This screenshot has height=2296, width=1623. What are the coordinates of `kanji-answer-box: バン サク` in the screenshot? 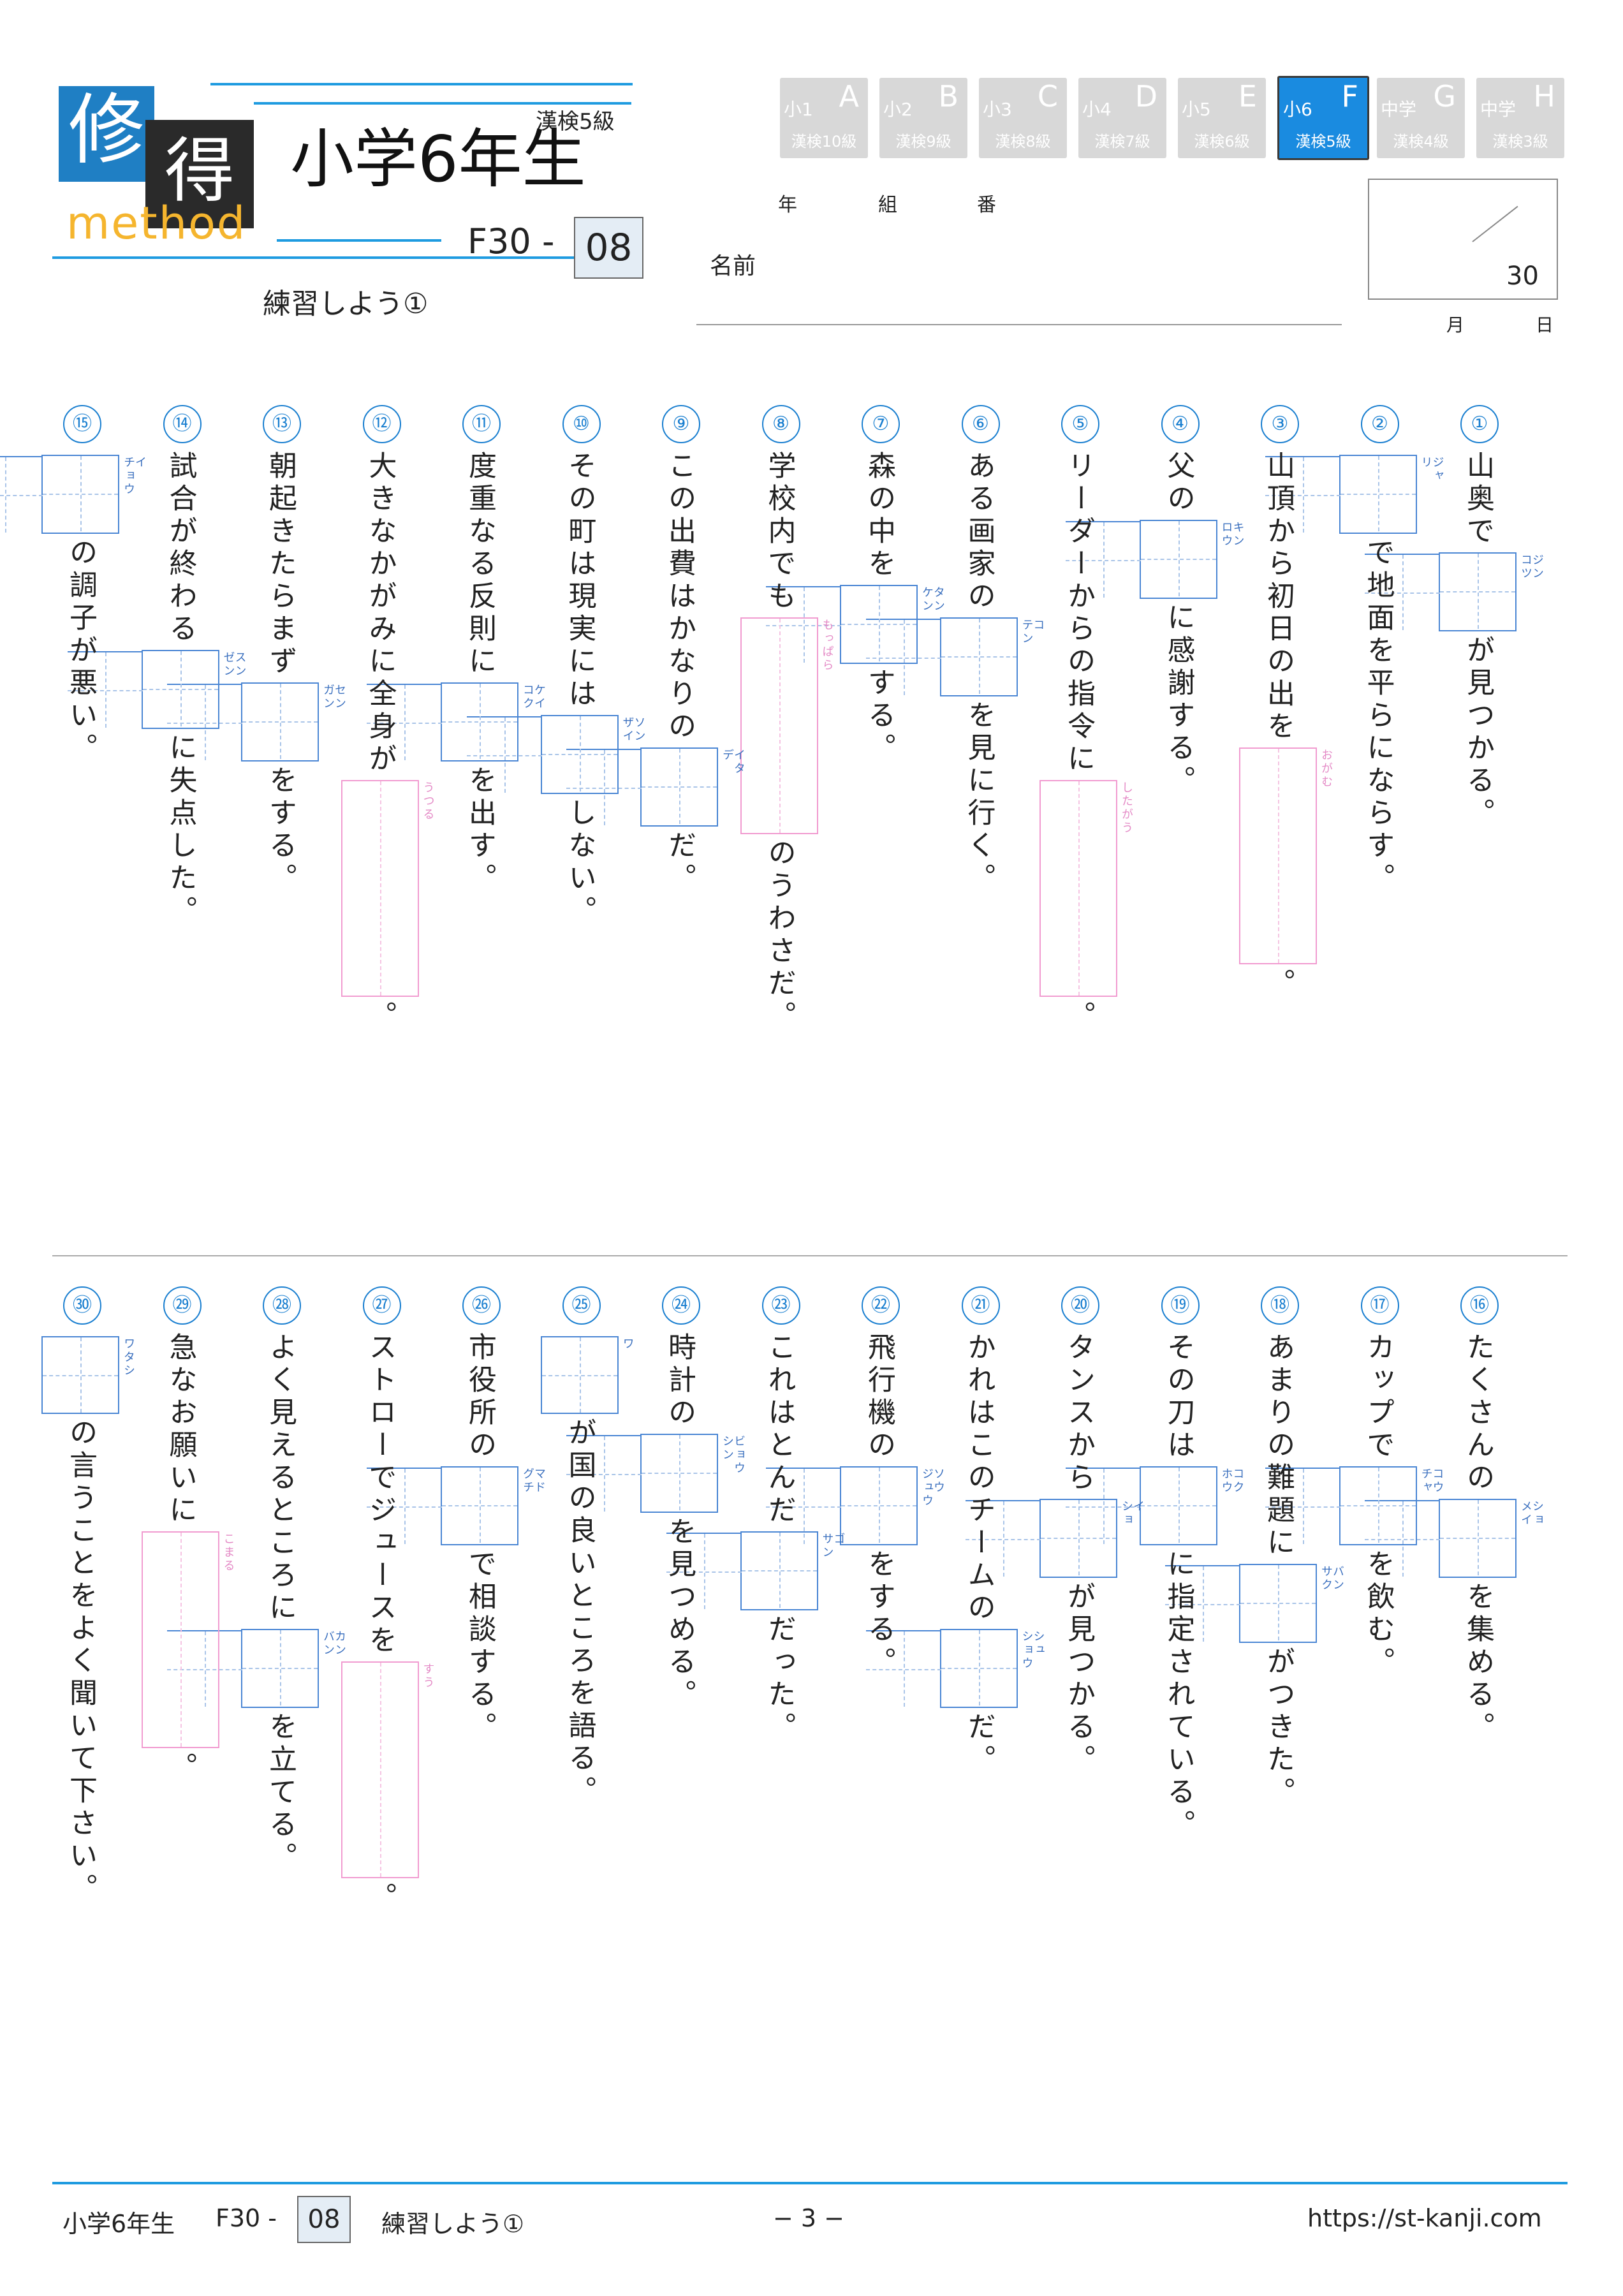 It's located at (1254, 1603).